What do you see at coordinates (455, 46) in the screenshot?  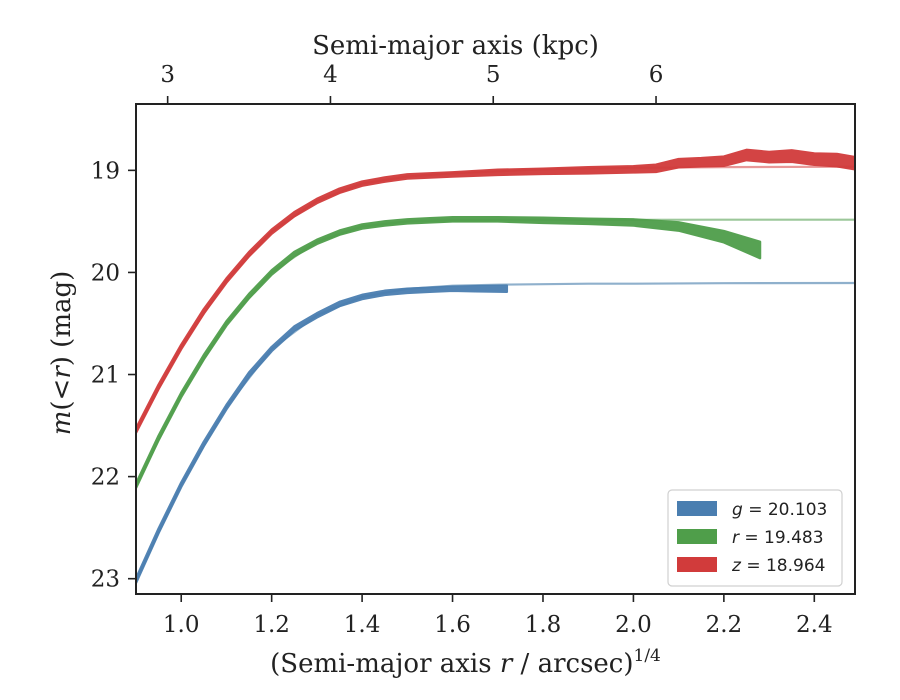 I see `top-axis-title: Semi-major axis (kpc)` at bounding box center [455, 46].